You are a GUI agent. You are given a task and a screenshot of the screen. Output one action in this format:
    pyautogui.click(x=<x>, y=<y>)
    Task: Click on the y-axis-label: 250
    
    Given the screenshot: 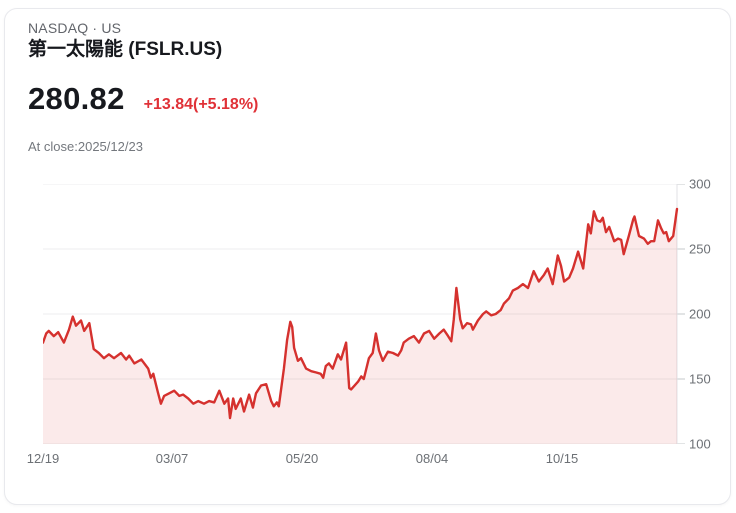 What is the action you would take?
    pyautogui.click(x=700, y=249)
    